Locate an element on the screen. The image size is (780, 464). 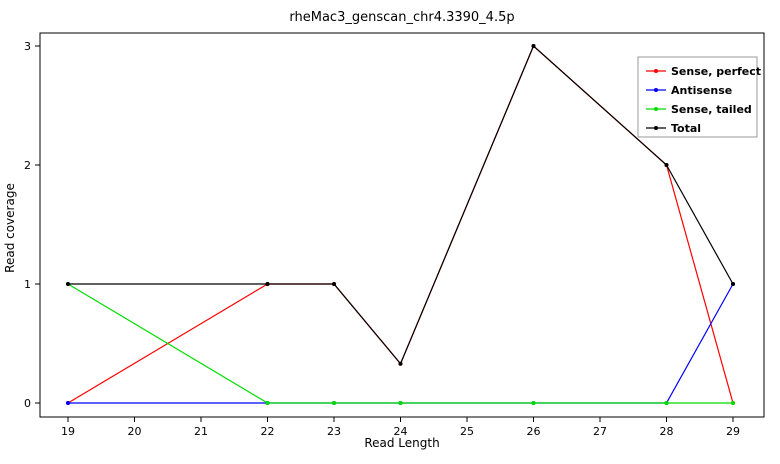
chart-title: rheMac3_genscan_chr4.3390_4.5p is located at coordinates (401, 17).